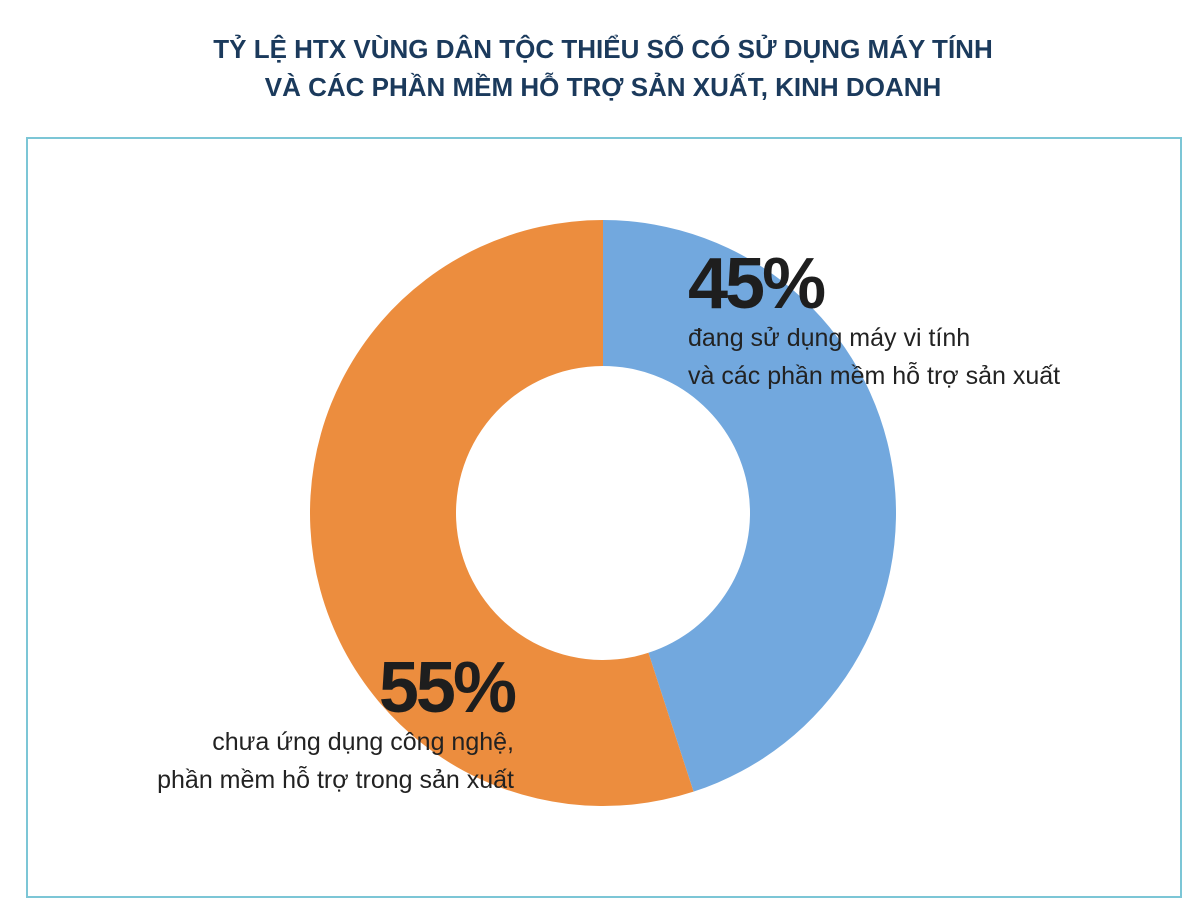  I want to click on value-label: 55%, so click(447, 688).